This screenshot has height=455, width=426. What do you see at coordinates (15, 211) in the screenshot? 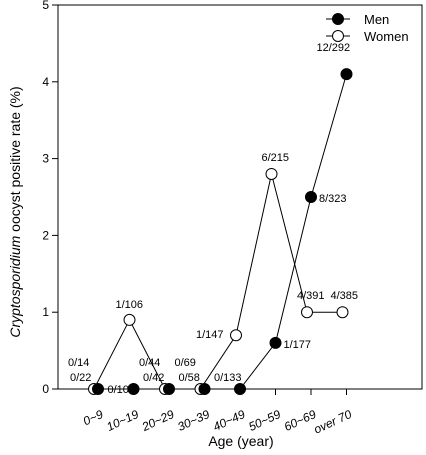
I see `y-axis-title: Cryptosporidium oocyst positive rate (%)` at bounding box center [15, 211].